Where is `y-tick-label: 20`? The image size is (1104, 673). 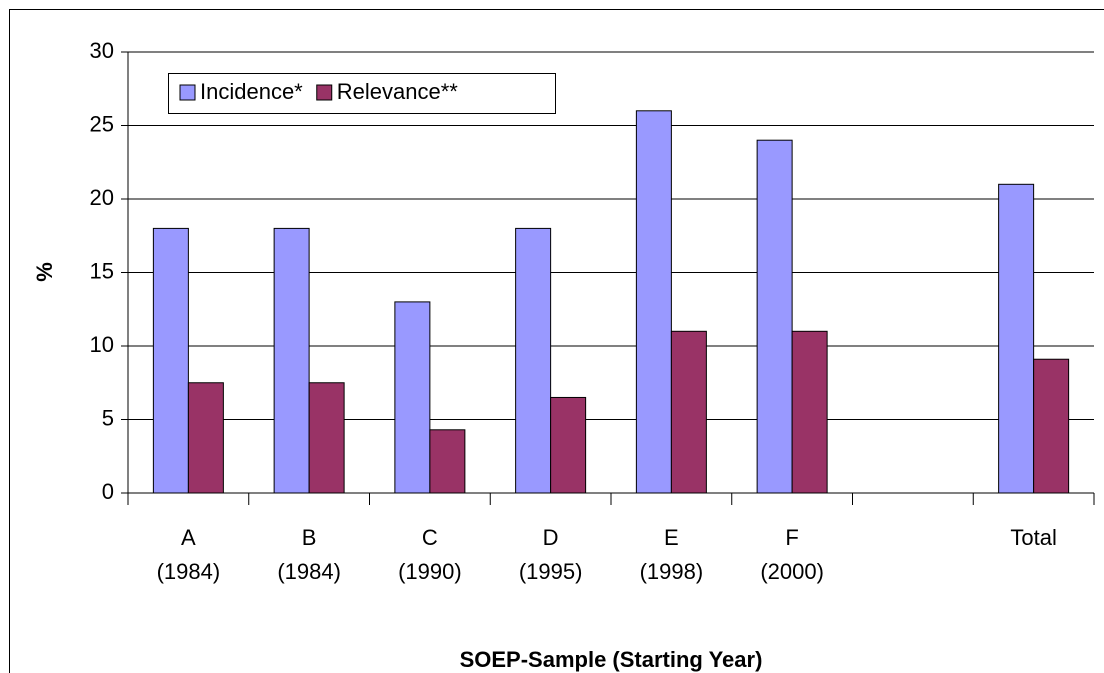 y-tick-label: 20 is located at coordinates (102, 197).